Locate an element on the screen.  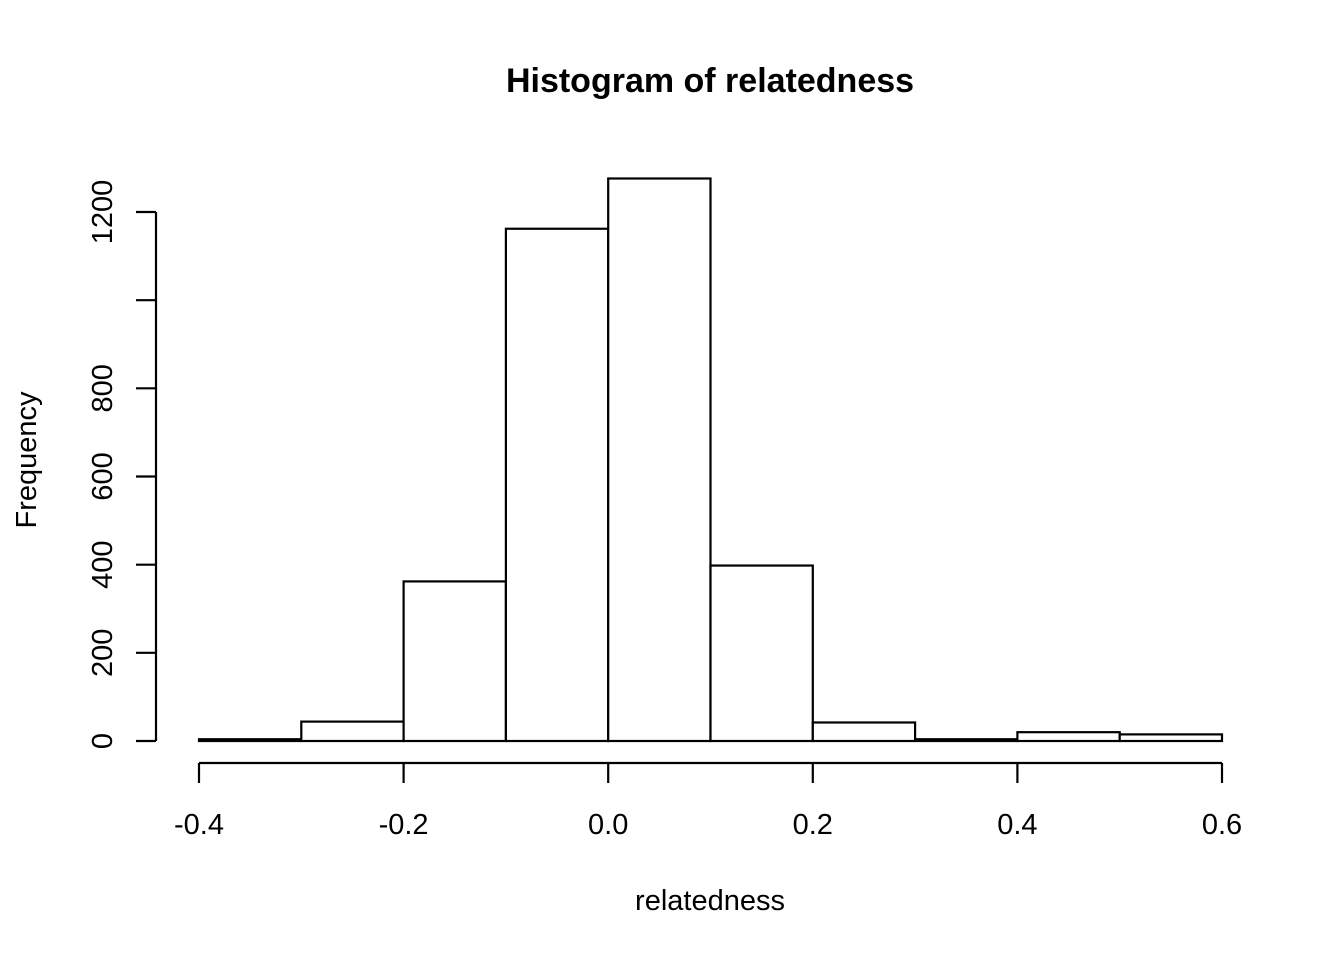
chart-title: Histogram of relatedness is located at coordinates (710, 81).